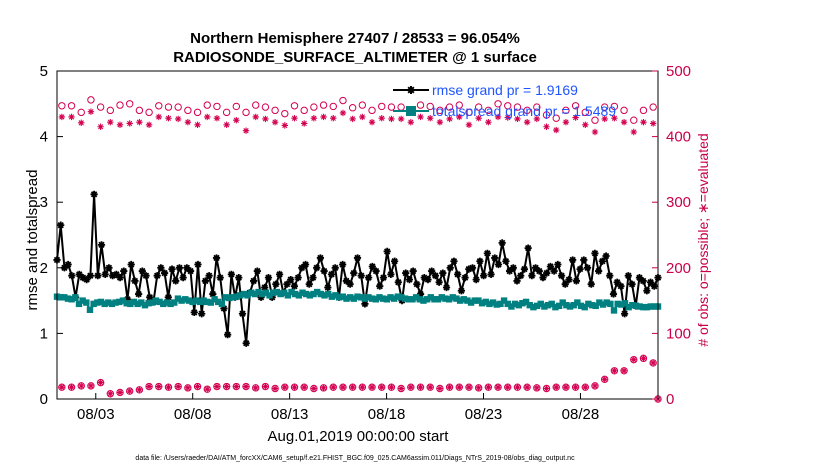 The image size is (830, 470). I want to click on point-rmse-65-glyph, so click(298, 278).